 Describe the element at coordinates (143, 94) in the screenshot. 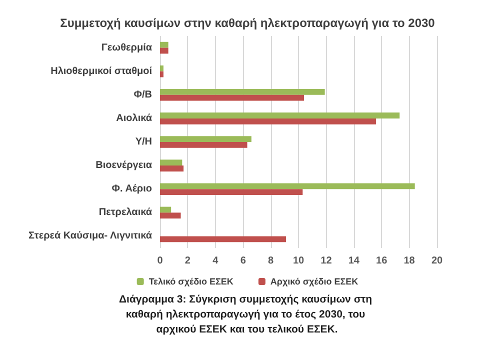

I see `y-tick-label: Φ/Β` at that location.